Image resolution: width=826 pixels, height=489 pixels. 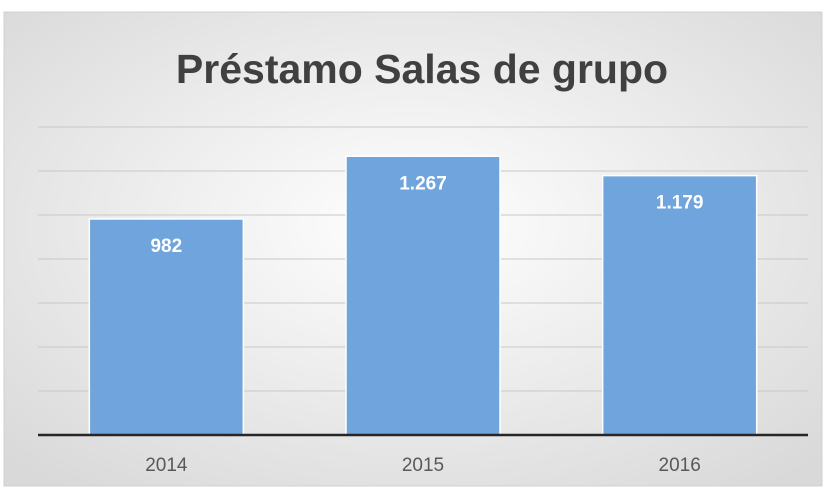 I want to click on chart-title: Préstamo Salas de grupo, so click(x=422, y=69).